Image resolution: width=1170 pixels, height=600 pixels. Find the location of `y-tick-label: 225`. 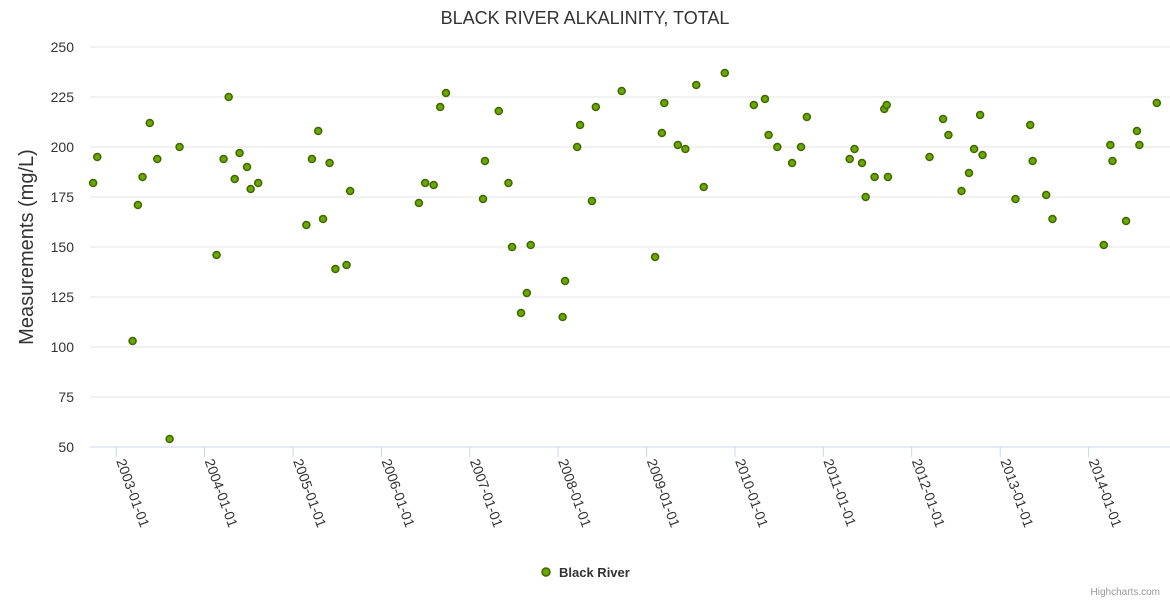

y-tick-label: 225 is located at coordinates (63, 97).